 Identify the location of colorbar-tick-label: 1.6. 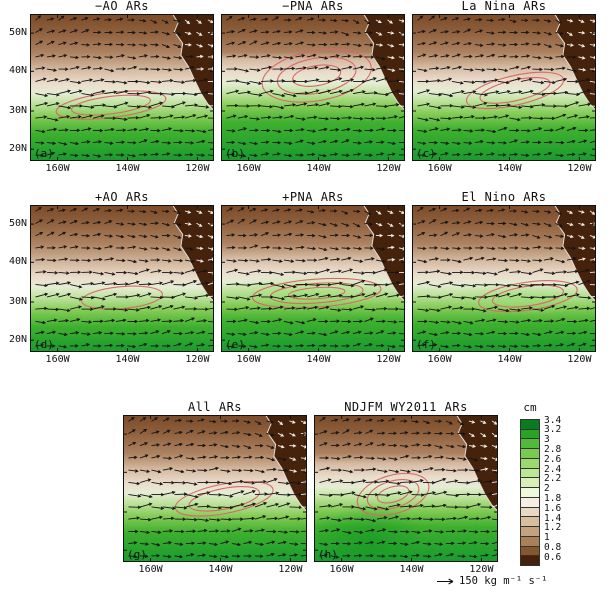
(553, 508).